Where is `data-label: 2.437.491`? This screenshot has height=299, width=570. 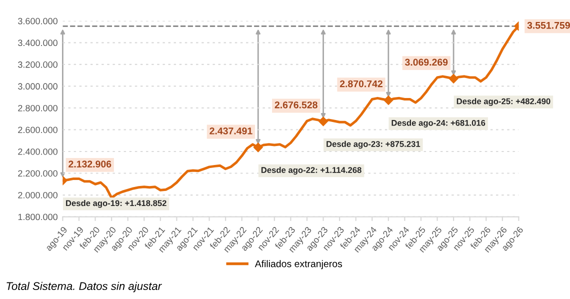 data-label: 2.437.491 is located at coordinates (231, 130).